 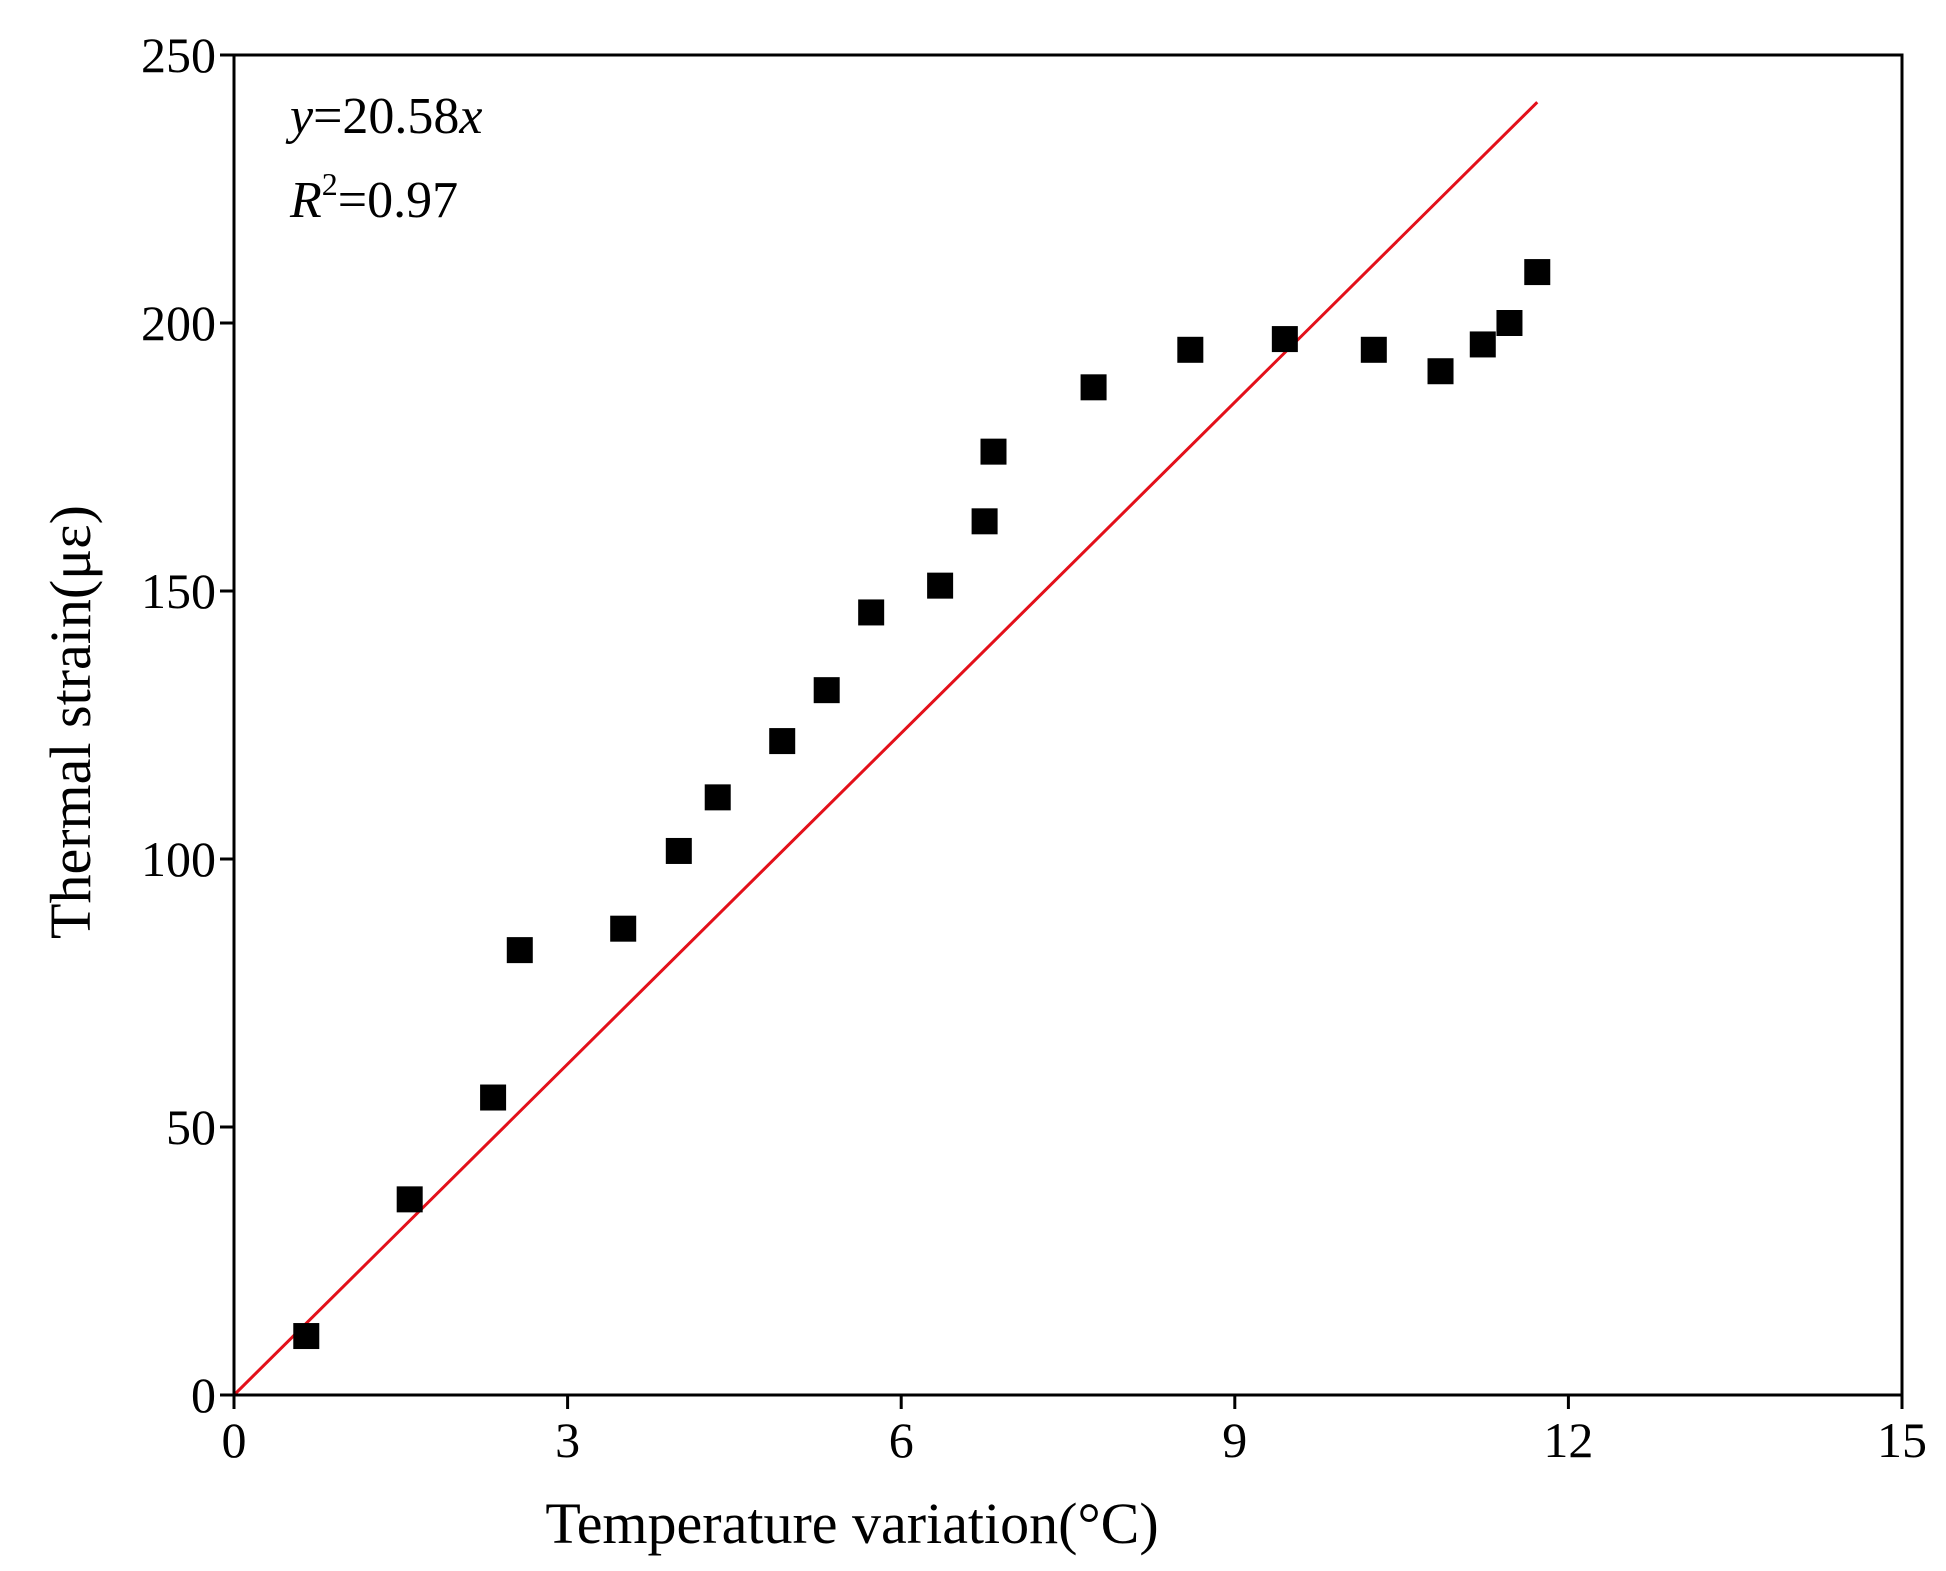 I want to click on x-axis-title: Temperature variation(°C), so click(x=851, y=1523).